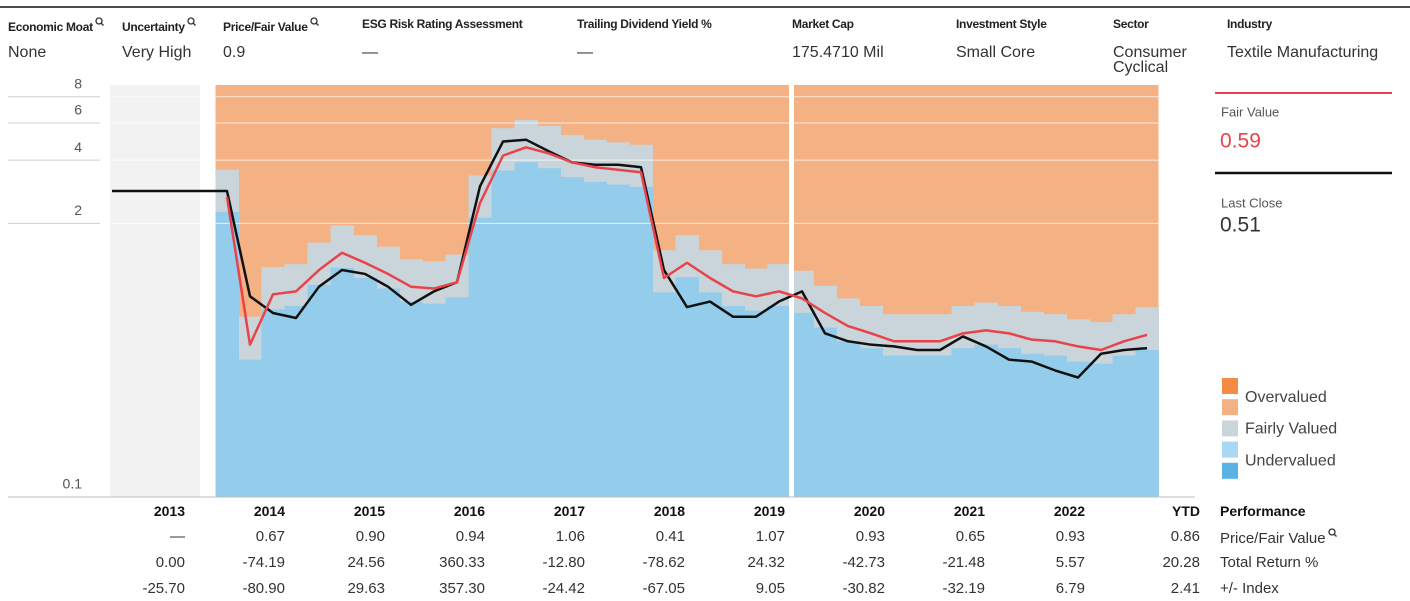 The height and width of the screenshot is (601, 1410). I want to click on header-label-text: Economic Moat, so click(50, 27).